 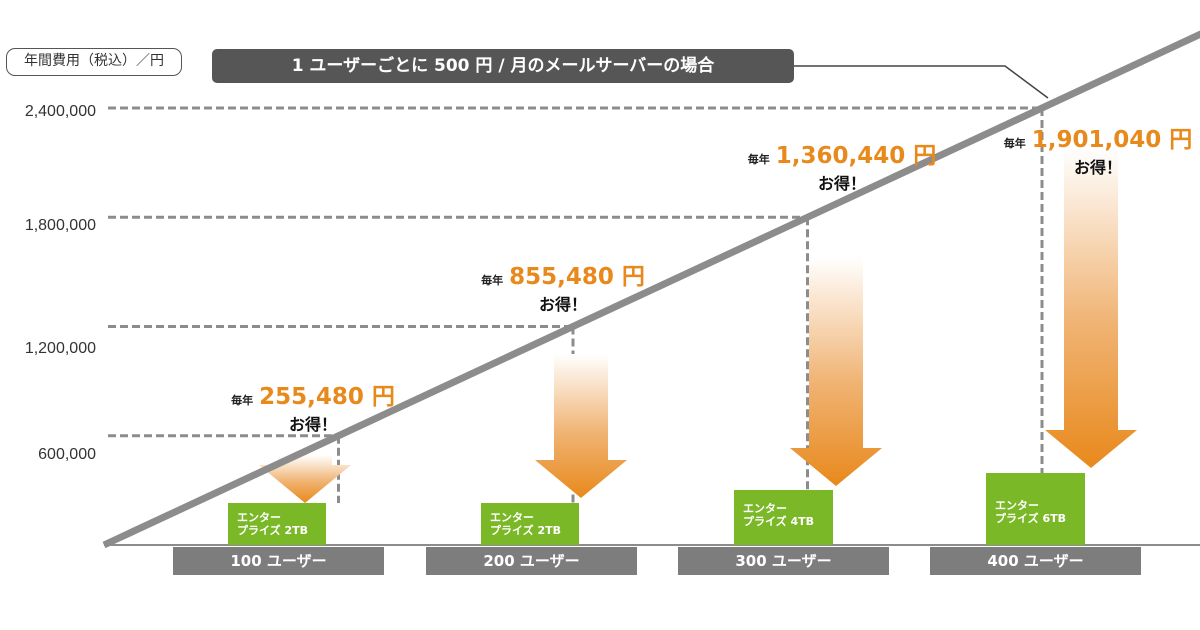 What do you see at coordinates (1031, 518) in the screenshot?
I see `product-line2: プライズ 6TB` at bounding box center [1031, 518].